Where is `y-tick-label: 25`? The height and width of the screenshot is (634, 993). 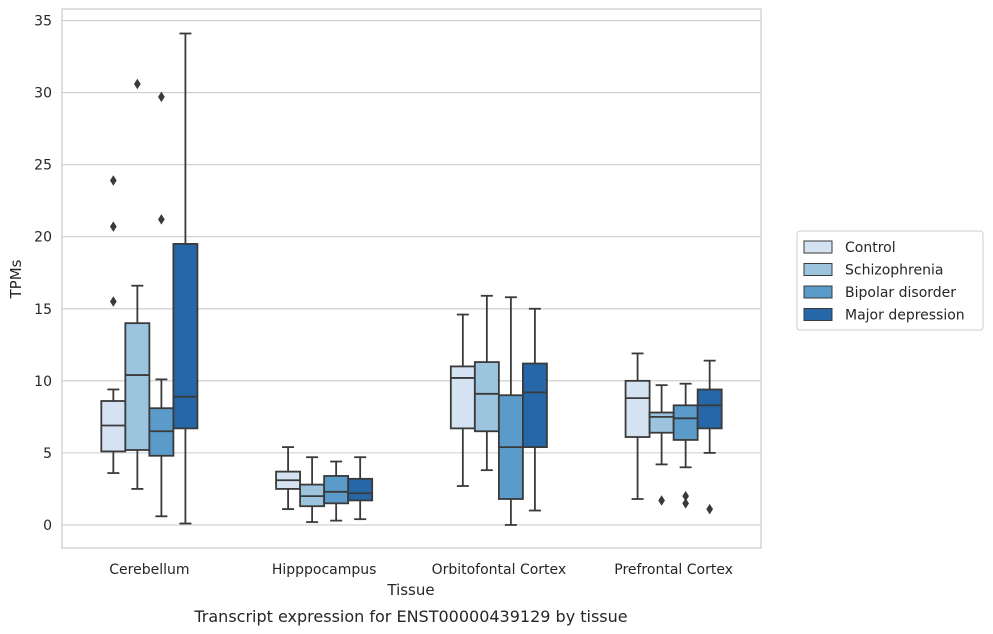 y-tick-label: 25 is located at coordinates (43, 166).